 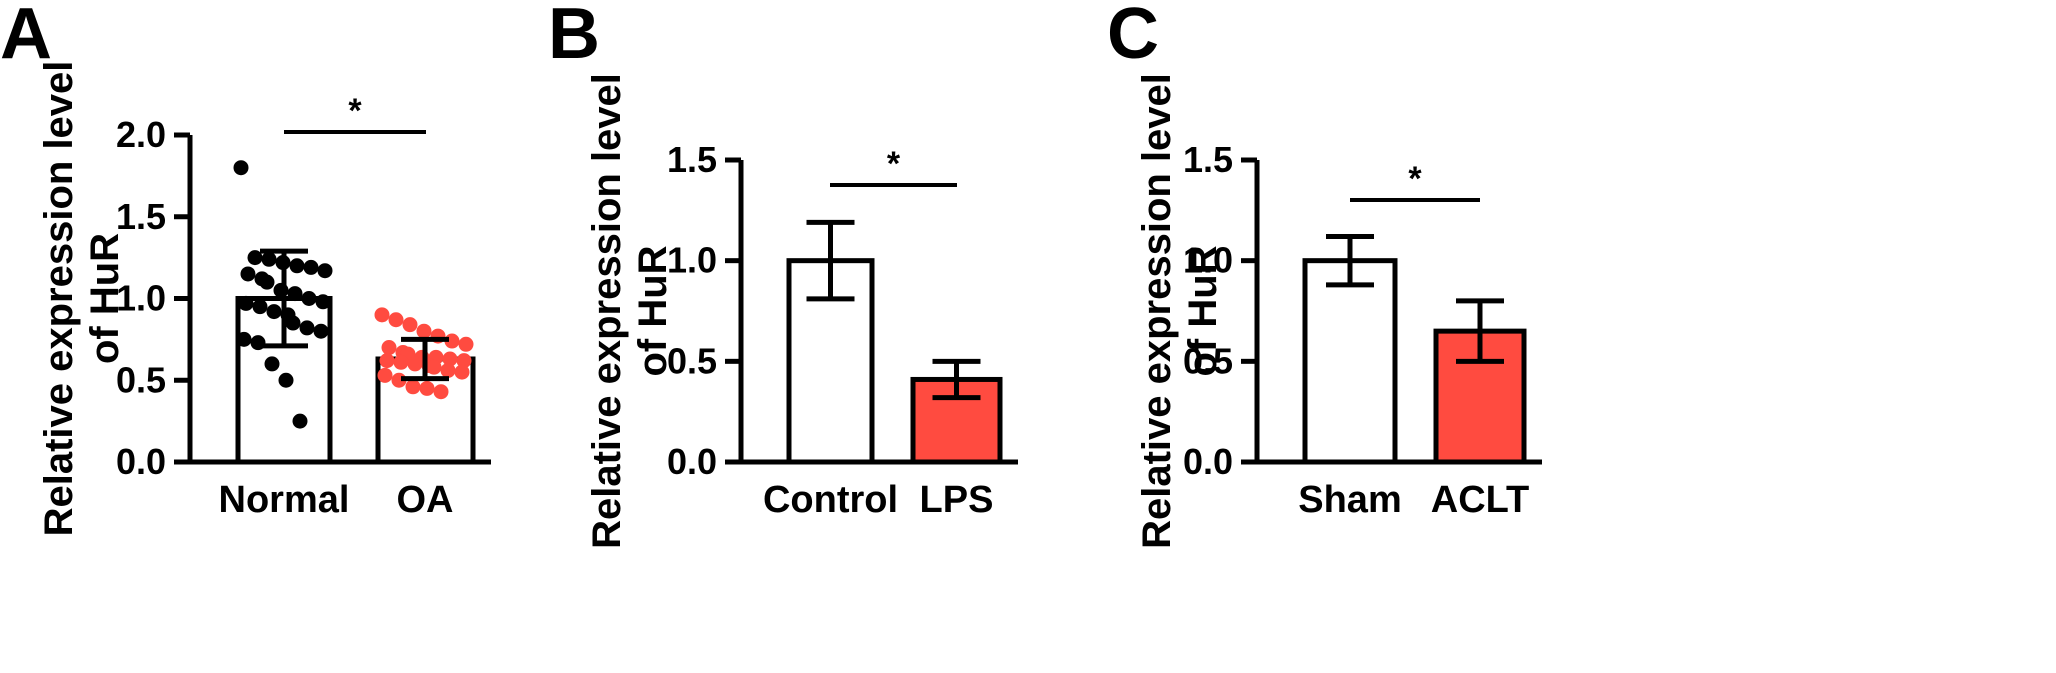 I want to click on bar-sham, so click(x=1350, y=361).